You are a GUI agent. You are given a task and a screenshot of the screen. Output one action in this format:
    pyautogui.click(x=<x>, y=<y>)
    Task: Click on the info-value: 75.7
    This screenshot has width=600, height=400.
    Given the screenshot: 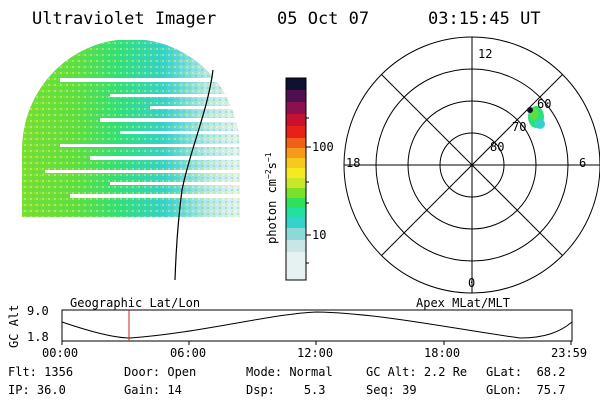 What is the action you would take?
    pyautogui.click(x=551, y=390)
    